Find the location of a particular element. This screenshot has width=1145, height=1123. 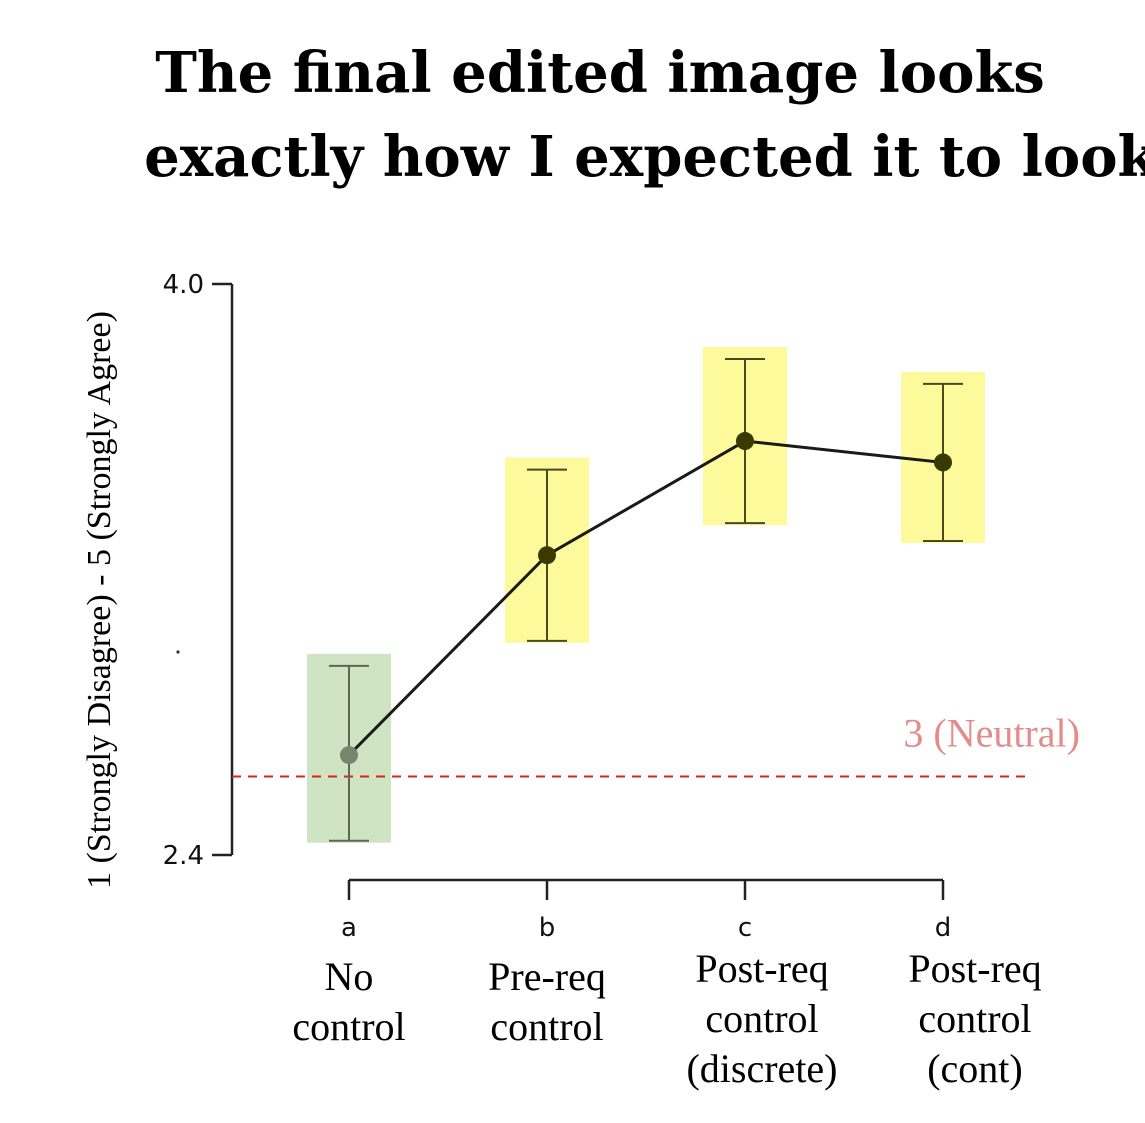

data-point-d is located at coordinates (943, 462).